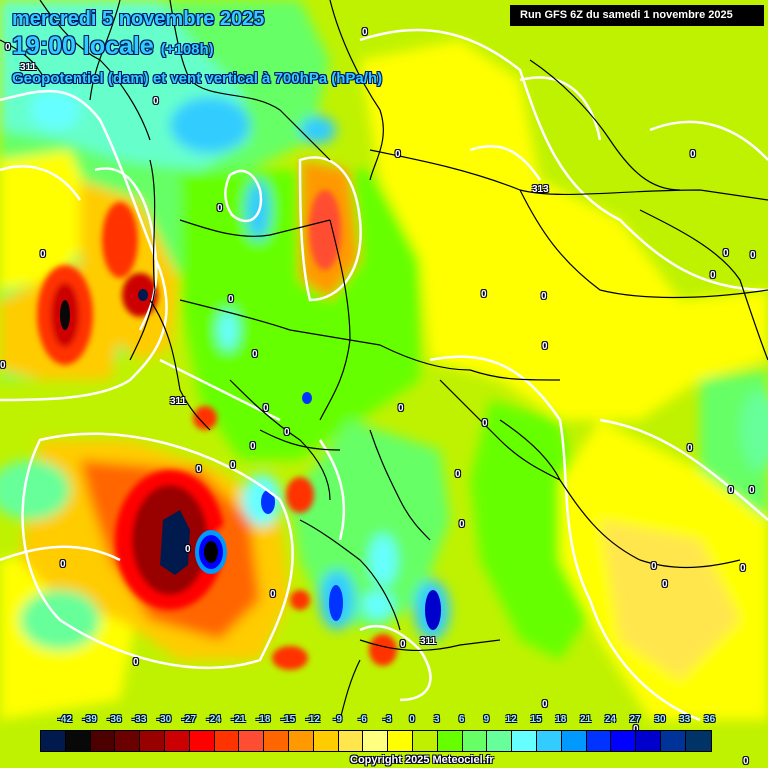 This screenshot has width=768, height=768. What do you see at coordinates (138, 19) in the screenshot?
I see `forecast-date: mercredi 5 novembre 2025` at bounding box center [138, 19].